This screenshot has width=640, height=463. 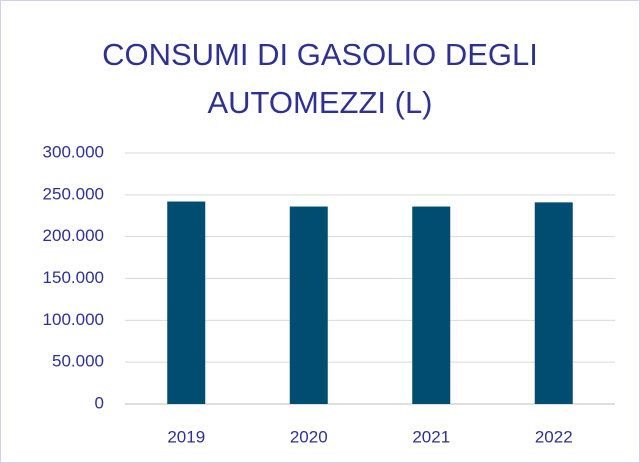 What do you see at coordinates (73, 277) in the screenshot?
I see `y-tick-label: 150.000` at bounding box center [73, 277].